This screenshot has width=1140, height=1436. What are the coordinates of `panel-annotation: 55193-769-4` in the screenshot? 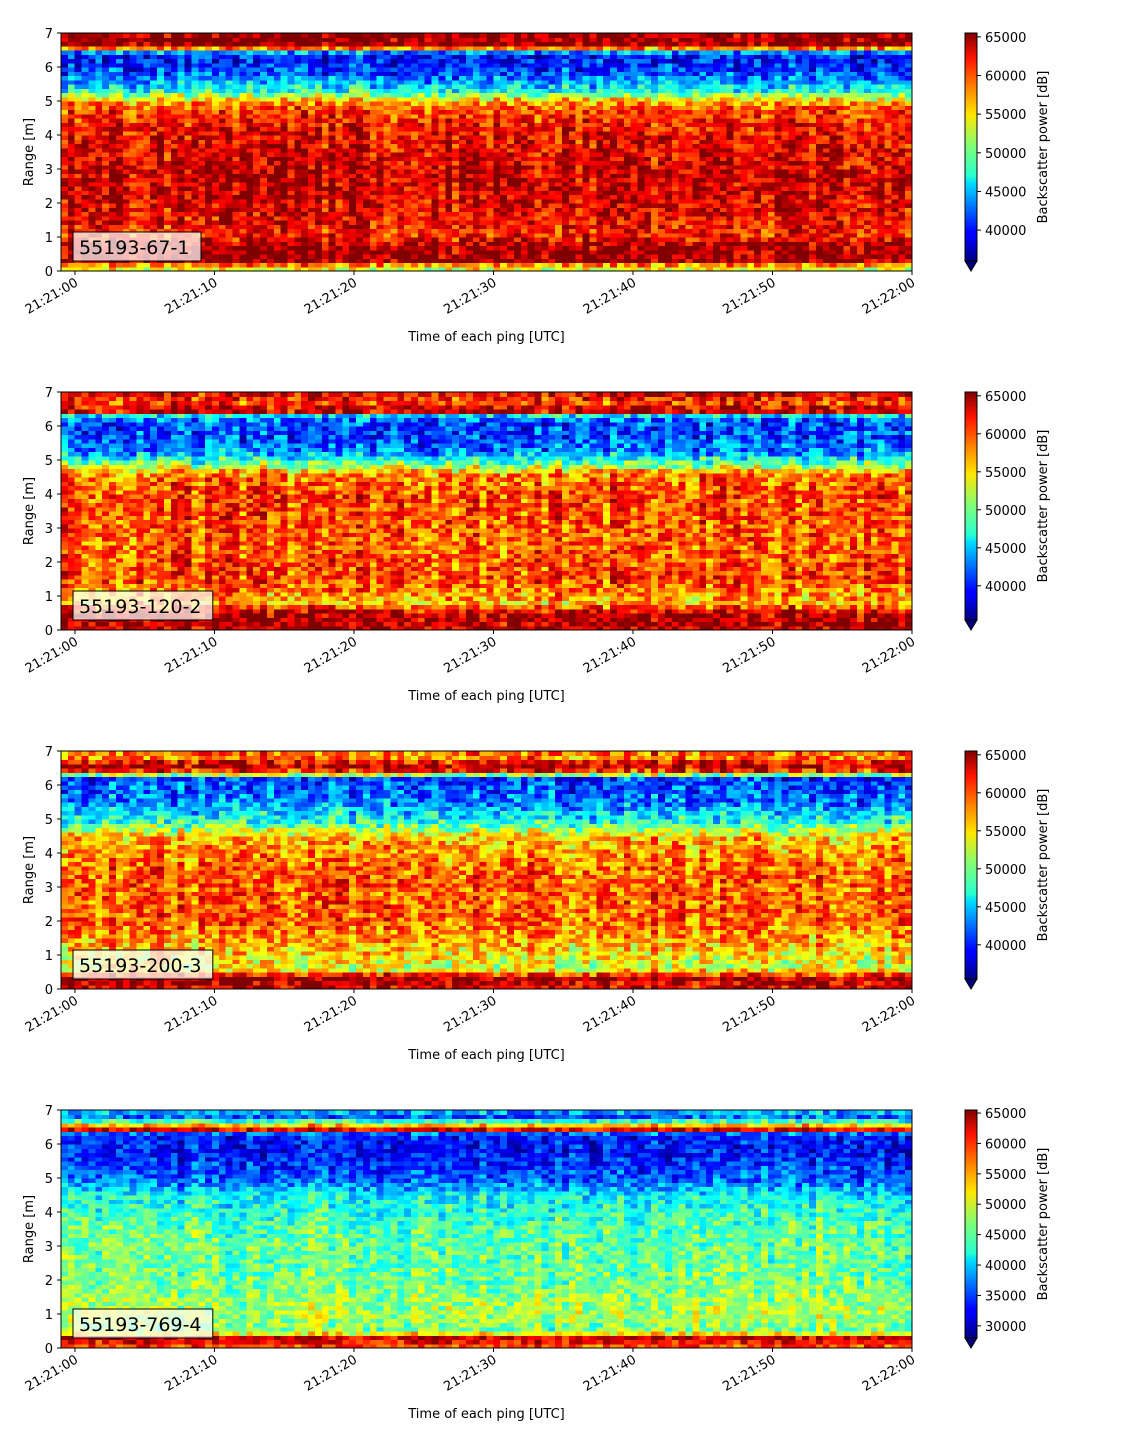 It's located at (143, 1323).